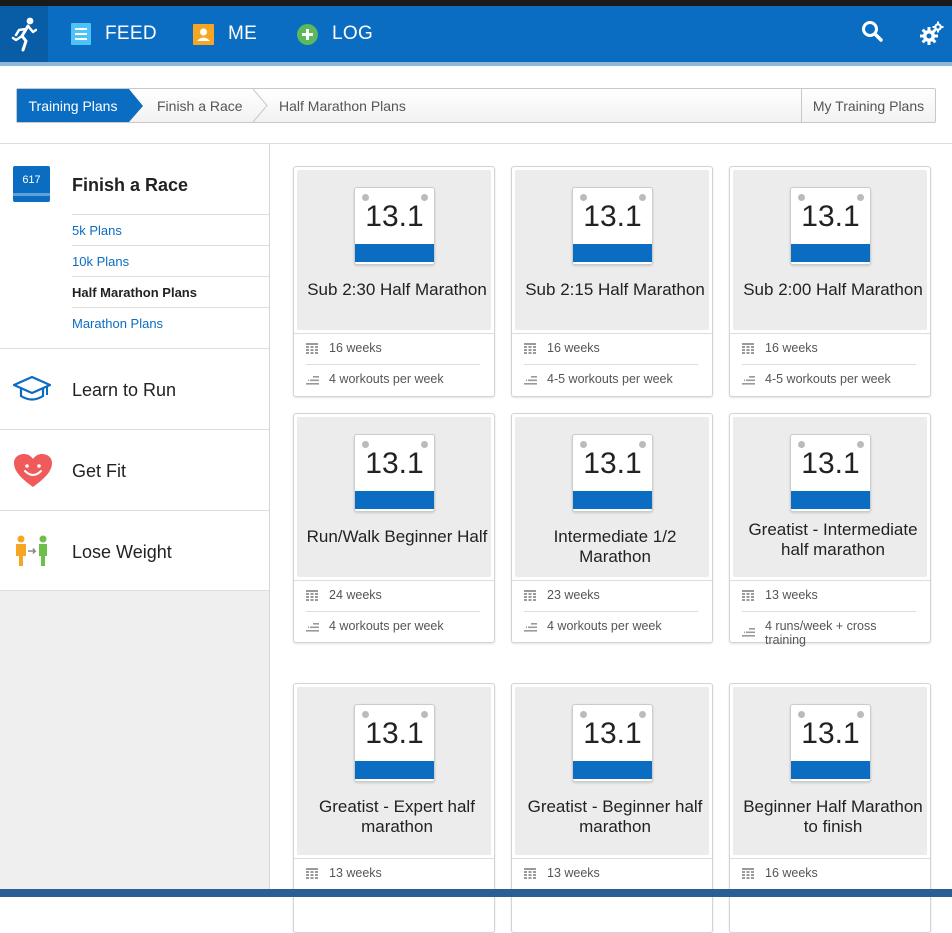  I want to click on plan-thumbnail: 13.1 Sub 2:30 Half Marathon, so click(394, 250).